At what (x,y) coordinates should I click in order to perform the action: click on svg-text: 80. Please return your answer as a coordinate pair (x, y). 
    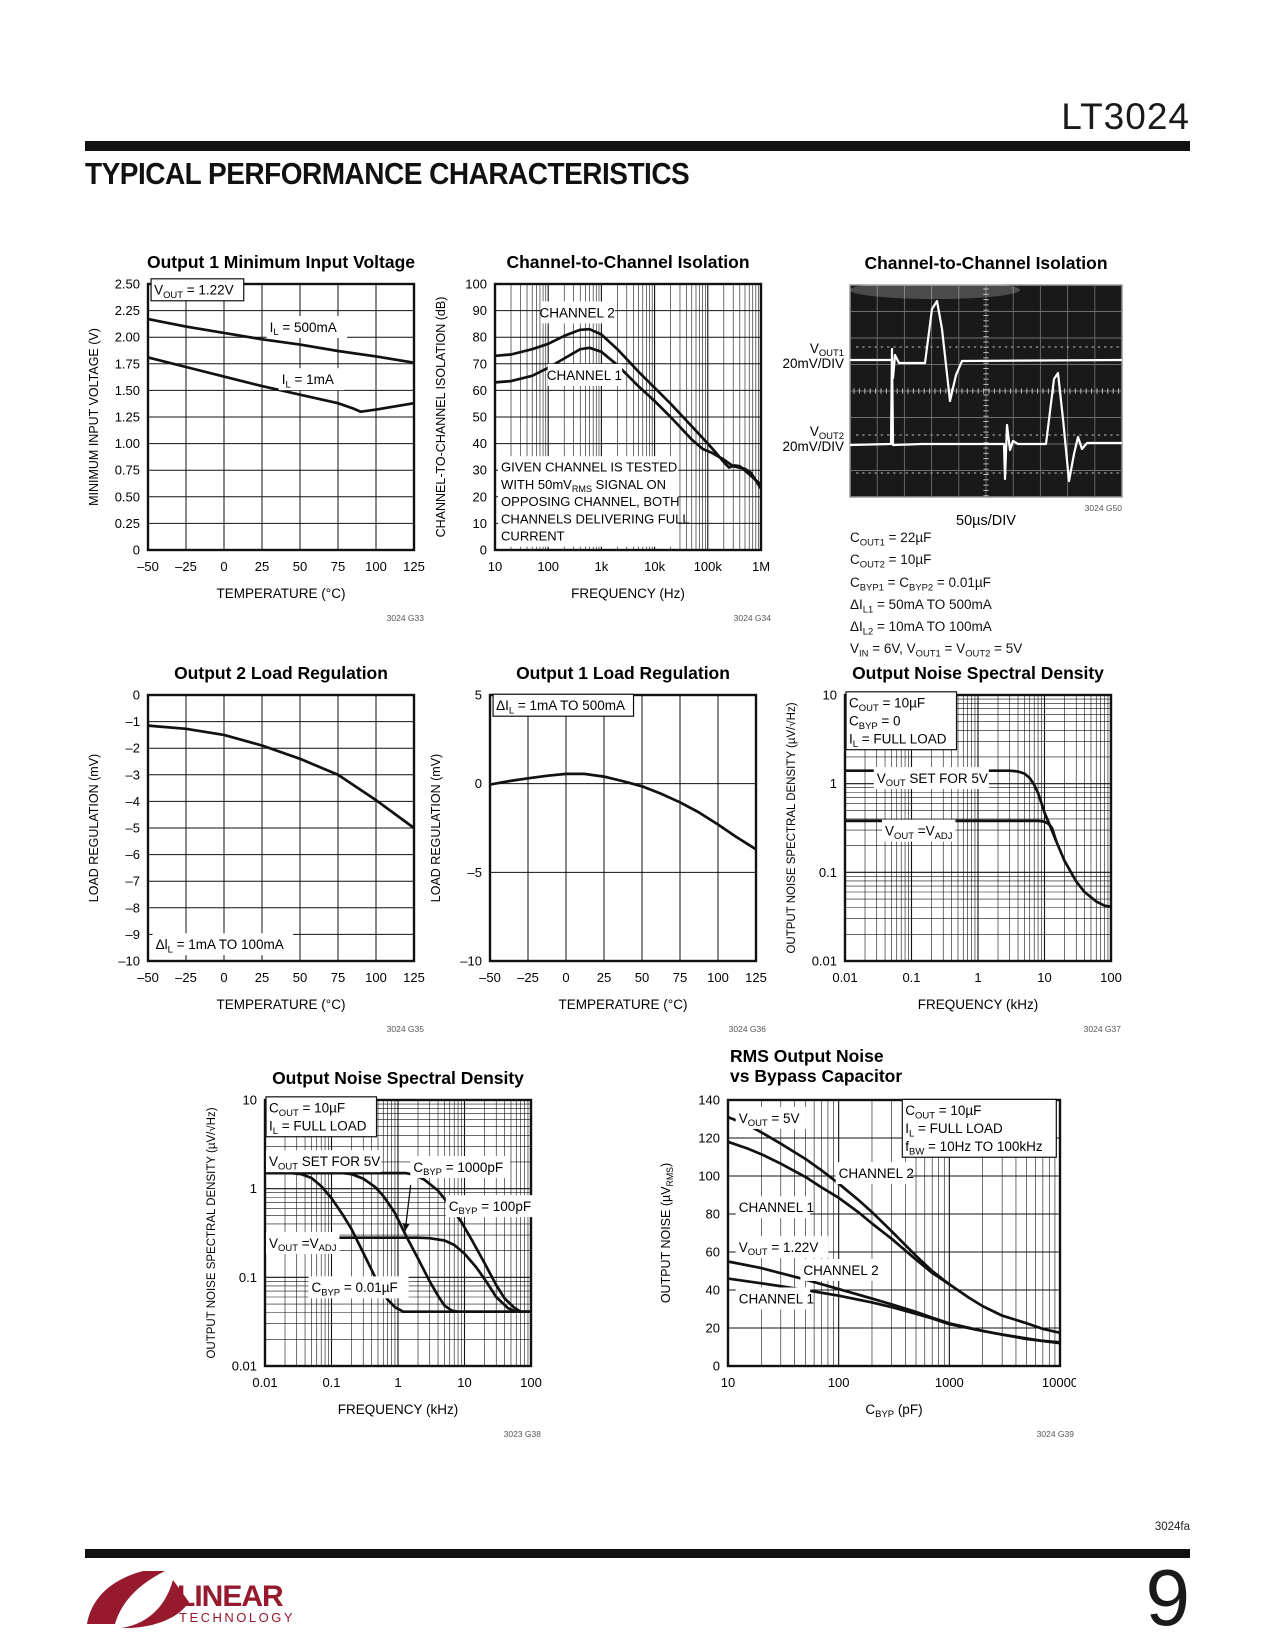
    Looking at the image, I should click on (713, 1214).